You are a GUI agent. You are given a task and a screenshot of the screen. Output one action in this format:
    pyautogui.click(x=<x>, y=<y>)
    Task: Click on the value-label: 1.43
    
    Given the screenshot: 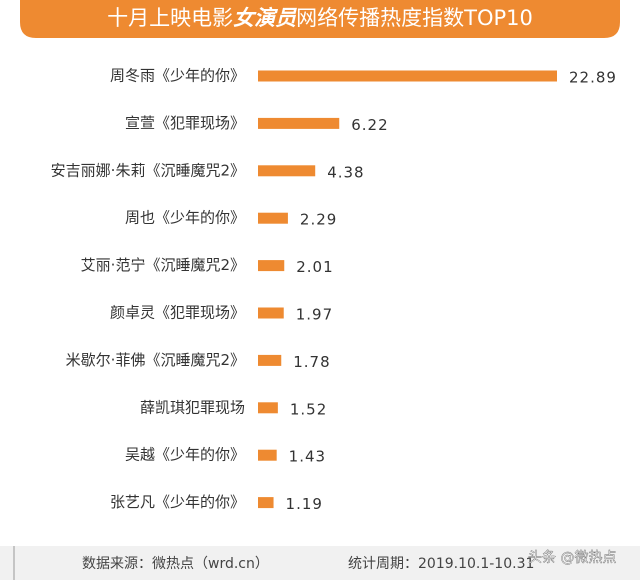 What is the action you would take?
    pyautogui.click(x=307, y=457)
    